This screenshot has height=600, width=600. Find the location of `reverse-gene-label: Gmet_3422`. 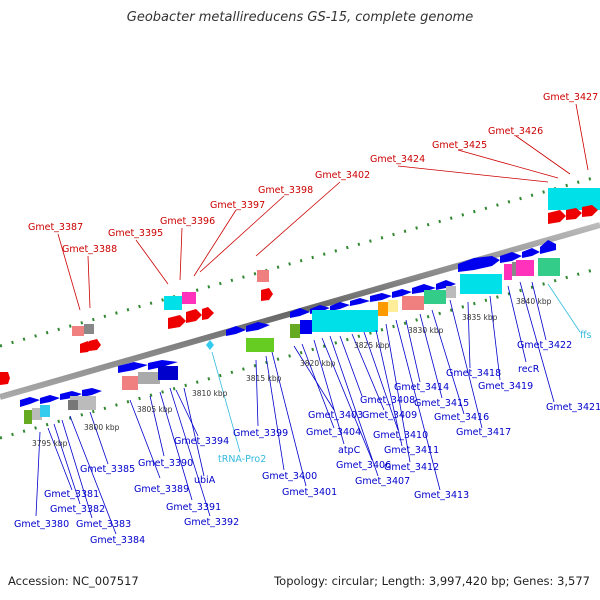

reverse-gene-label: Gmet_3422 is located at coordinates (544, 345).